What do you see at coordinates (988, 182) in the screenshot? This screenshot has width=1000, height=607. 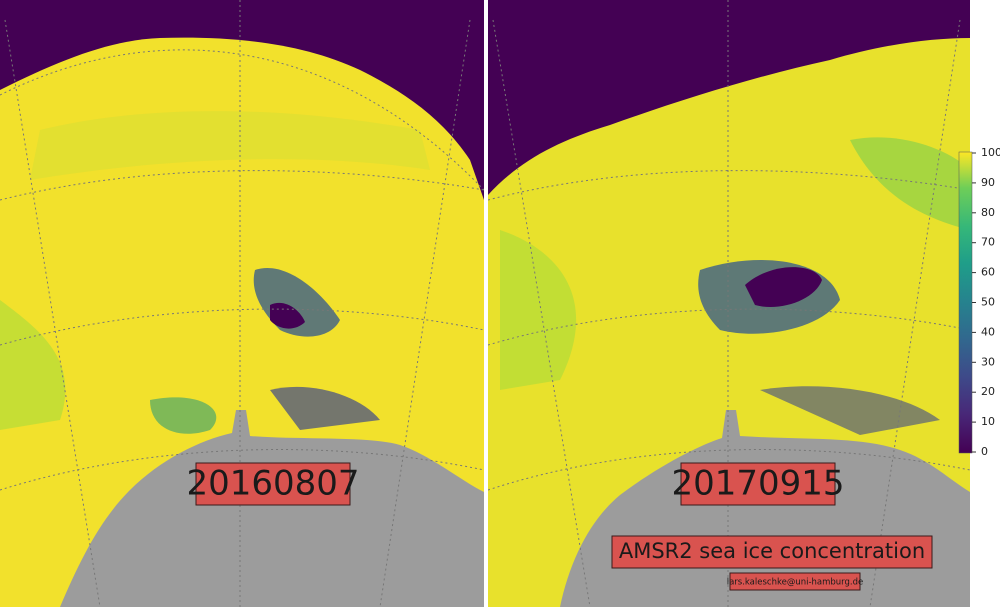 I see `colorbar-tick-label: 90` at bounding box center [988, 182].